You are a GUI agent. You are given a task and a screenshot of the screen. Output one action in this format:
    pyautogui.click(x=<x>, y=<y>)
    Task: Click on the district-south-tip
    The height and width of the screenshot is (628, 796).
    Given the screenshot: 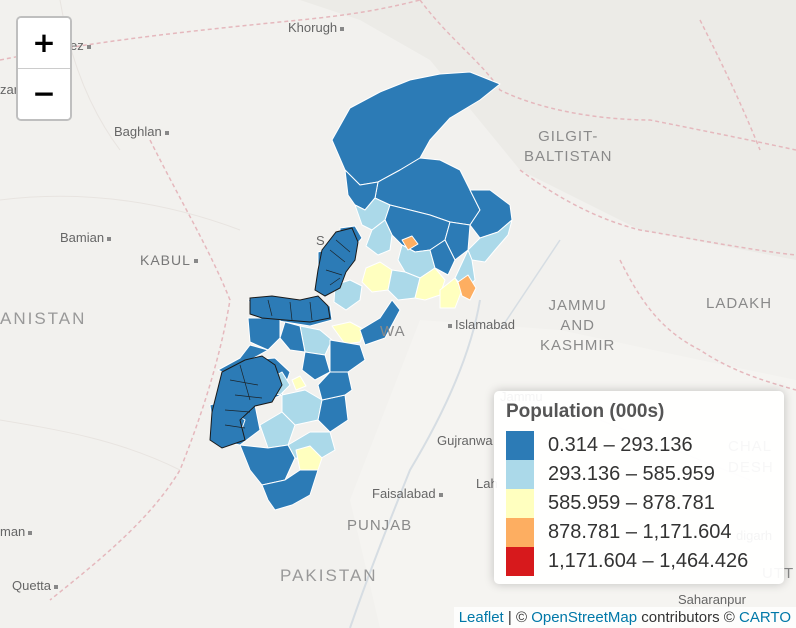 What is the action you would take?
    pyautogui.click(x=290, y=490)
    